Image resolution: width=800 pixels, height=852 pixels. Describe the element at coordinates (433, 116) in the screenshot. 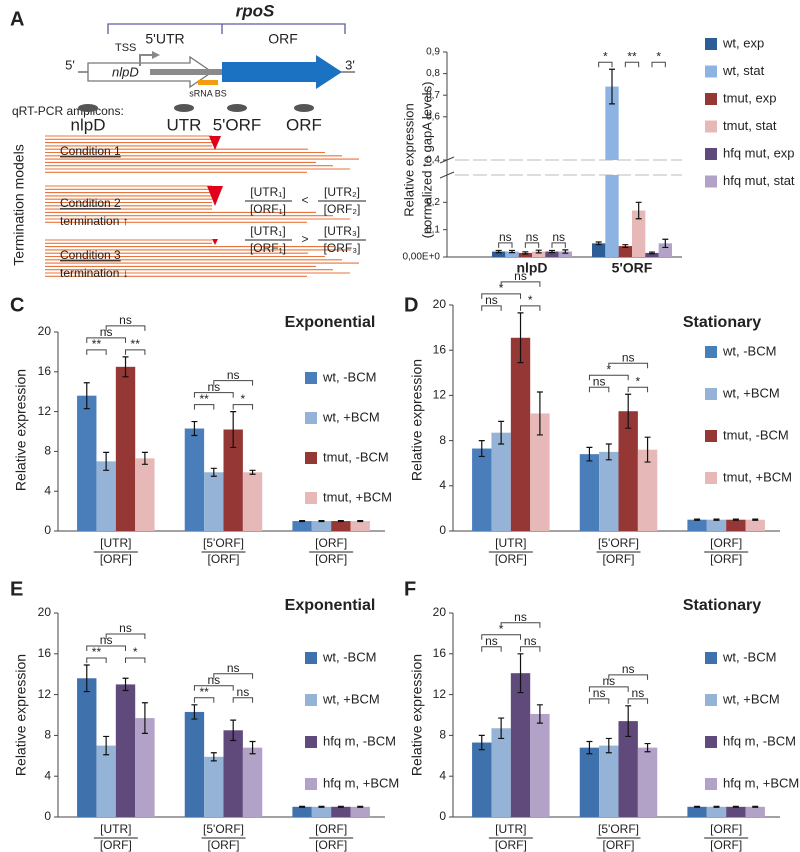

I see `y-tick-label: 0,6` at that location.